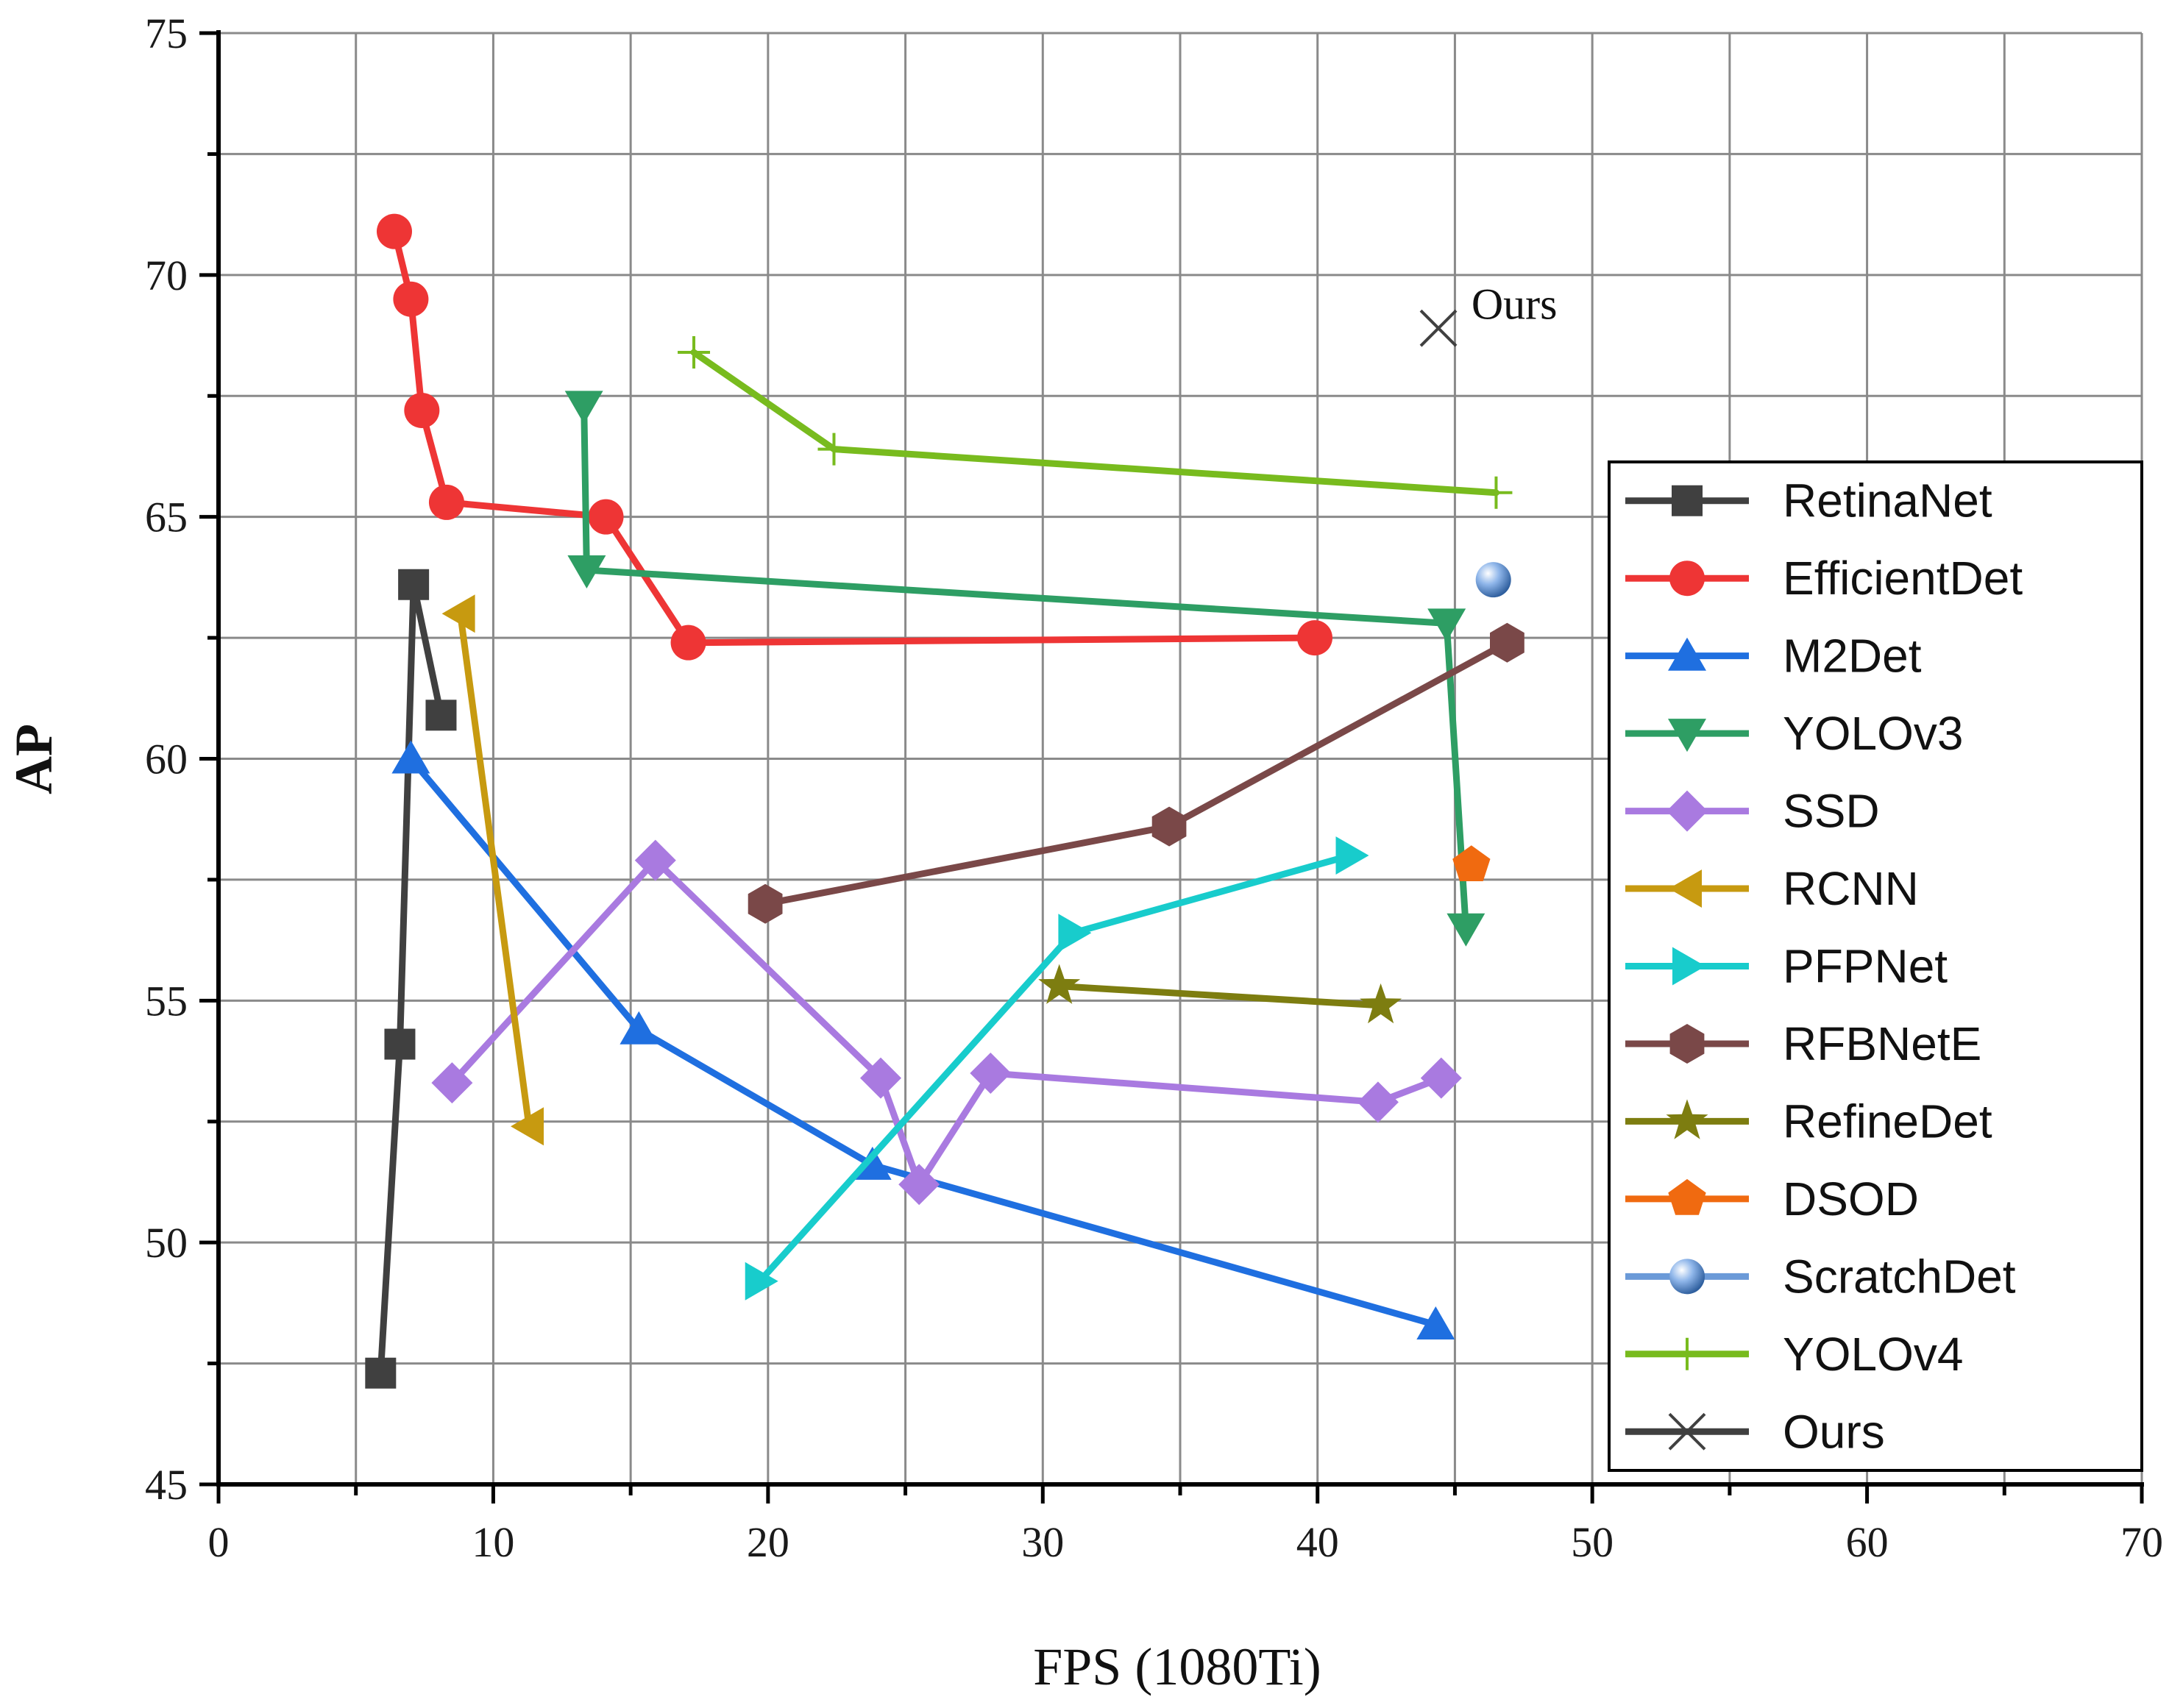 The image size is (2183, 1708). I want to click on legend-item-dsod: DSOD, so click(1772, 1199).